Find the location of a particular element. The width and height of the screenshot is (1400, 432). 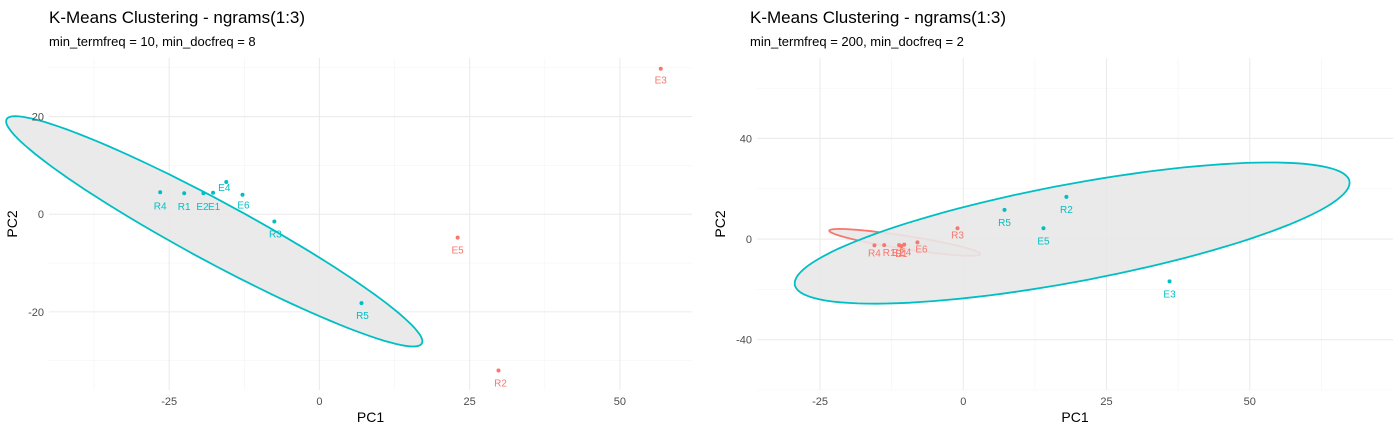

cluster-2-ellipse is located at coordinates (1072, 233).